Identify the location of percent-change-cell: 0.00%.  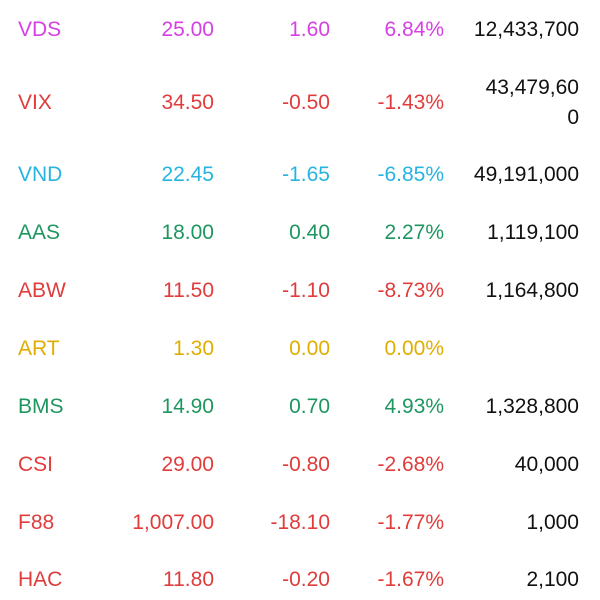
(414, 348).